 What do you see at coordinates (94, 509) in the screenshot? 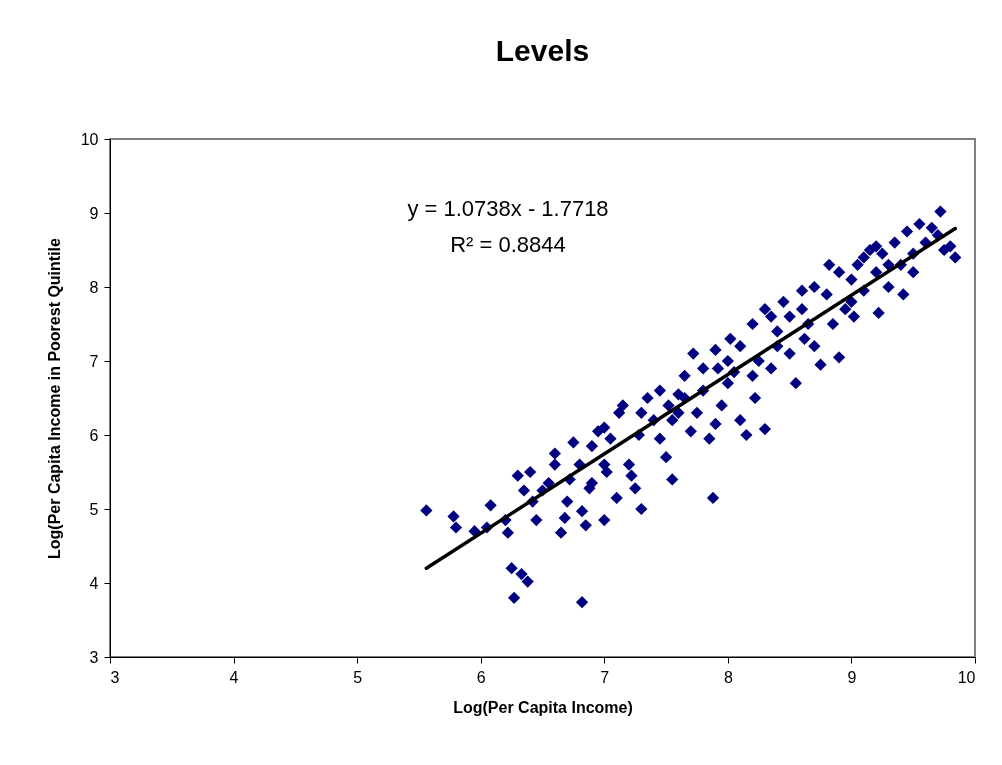
I see `y-tick-label: 5` at bounding box center [94, 509].